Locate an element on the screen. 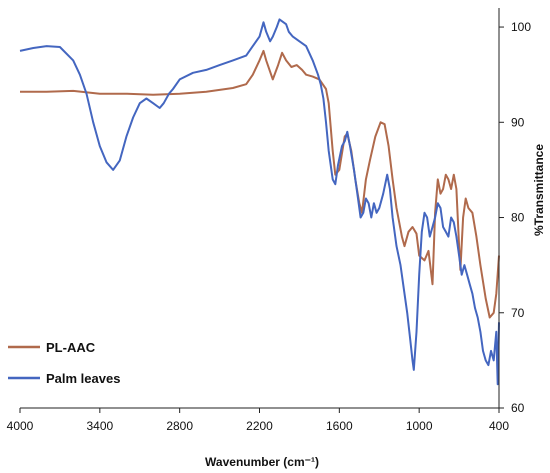 The height and width of the screenshot is (473, 550). x-tick-label-3400: 3400 is located at coordinates (99, 426).